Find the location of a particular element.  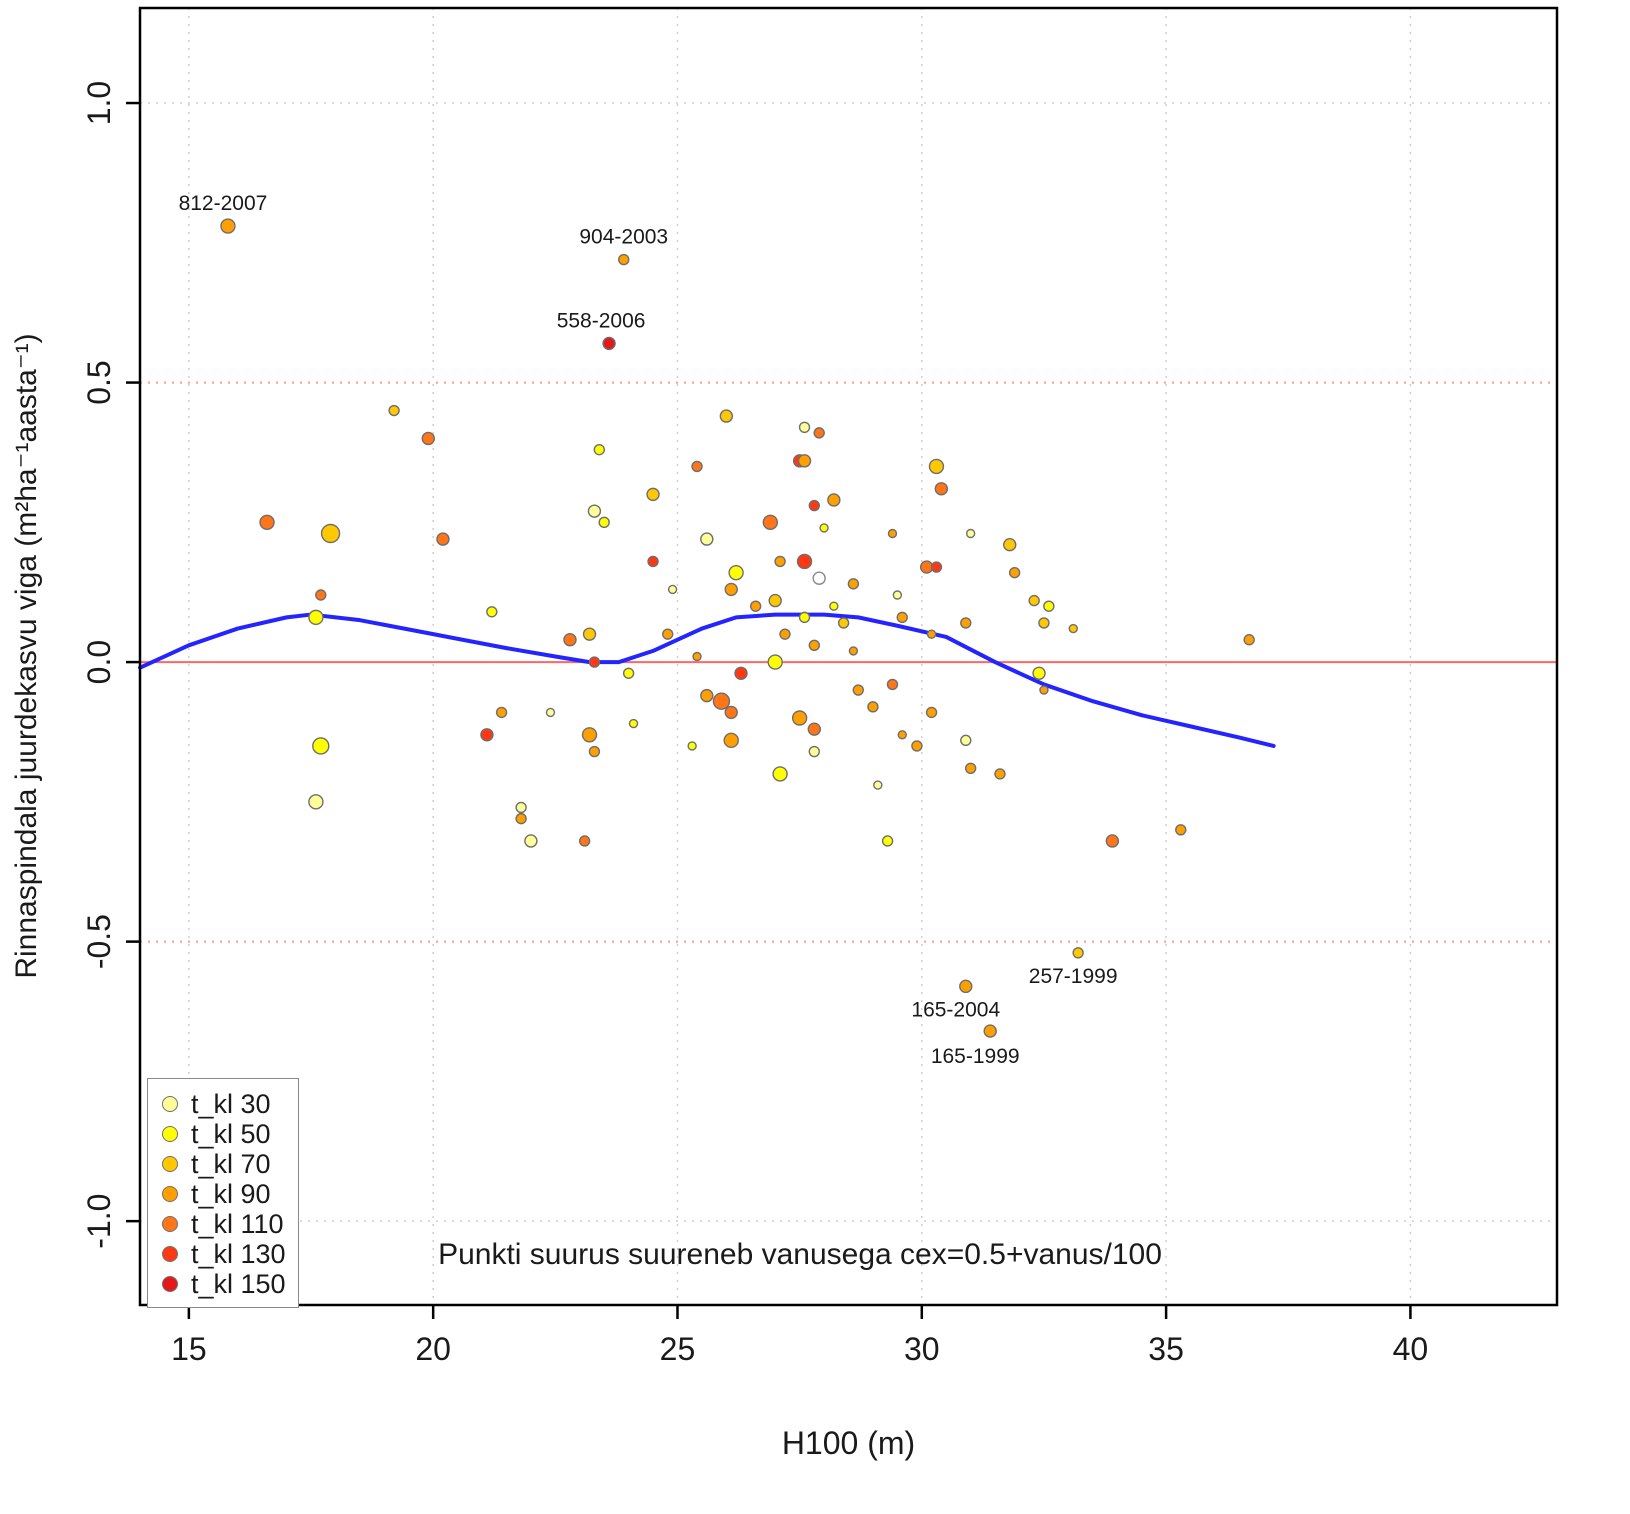

legend-label: t_kl 70 is located at coordinates (231, 1164).